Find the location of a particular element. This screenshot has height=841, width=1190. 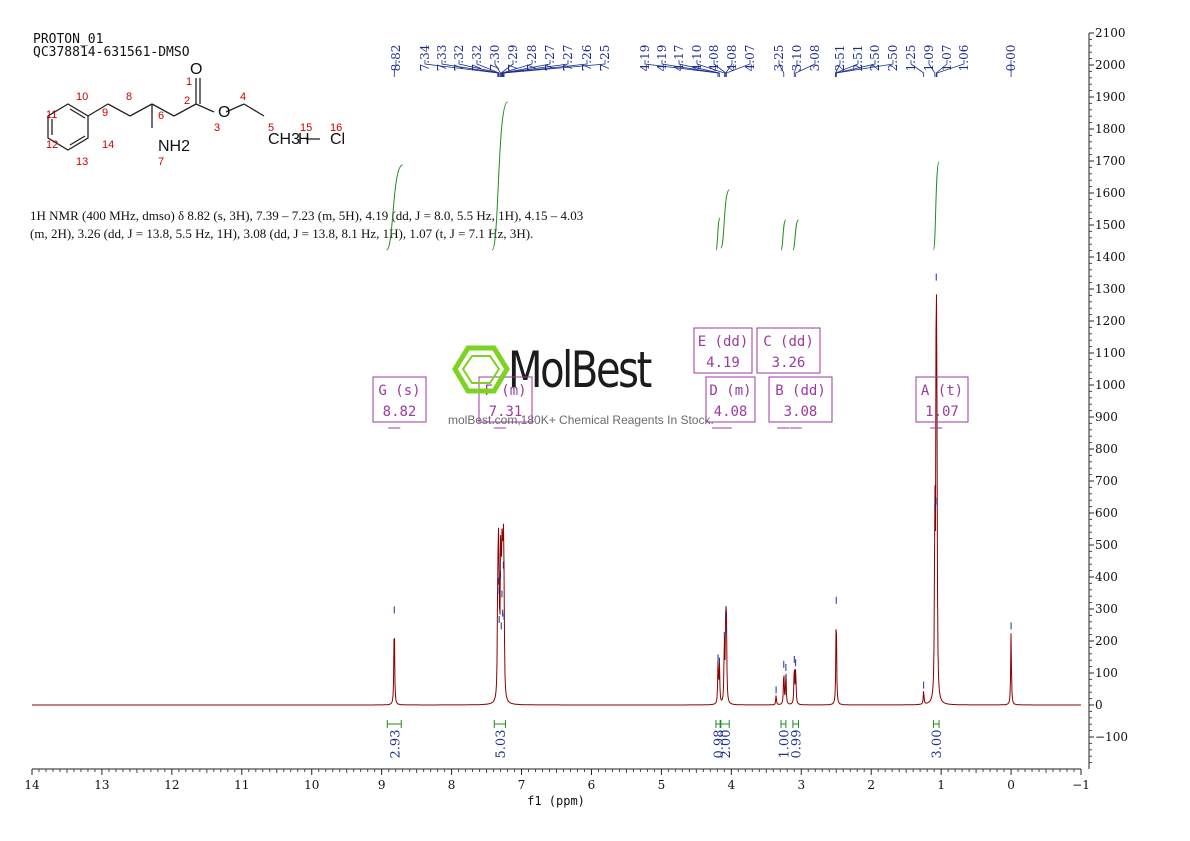

x-tick-label: 7 is located at coordinates (522, 785).